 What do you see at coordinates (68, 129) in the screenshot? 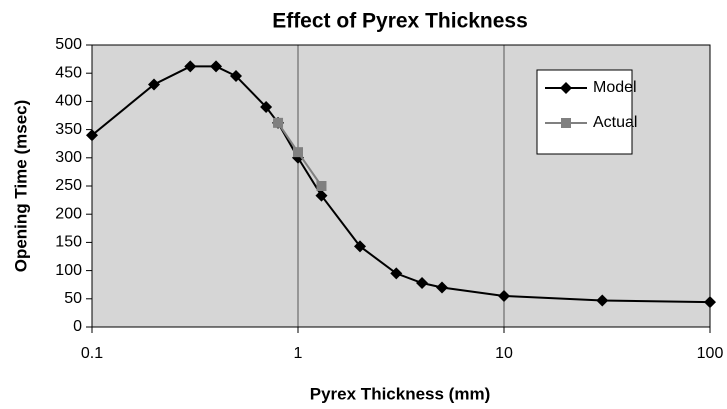
I see `y-tick-label: 350` at bounding box center [68, 129].